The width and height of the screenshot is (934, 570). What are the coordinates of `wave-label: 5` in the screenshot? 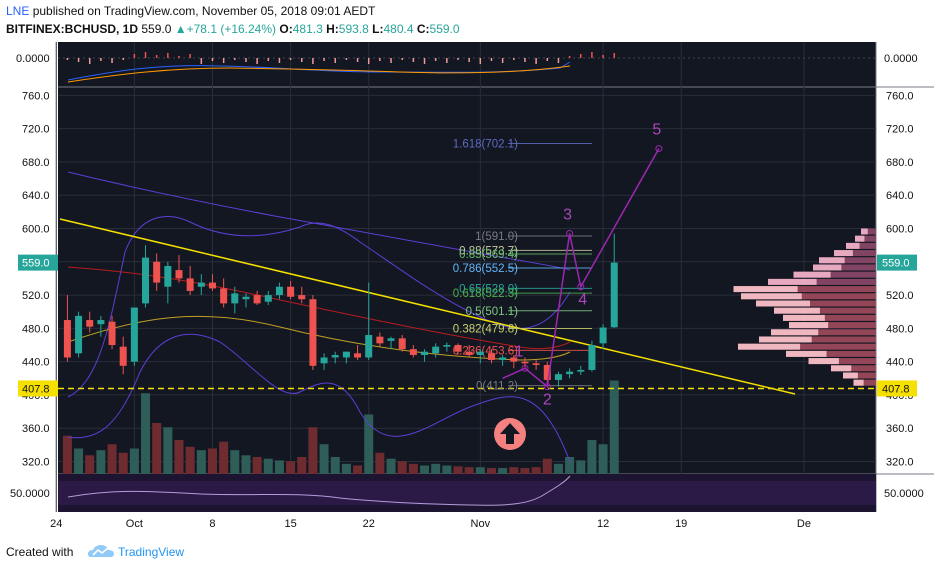 It's located at (656, 130).